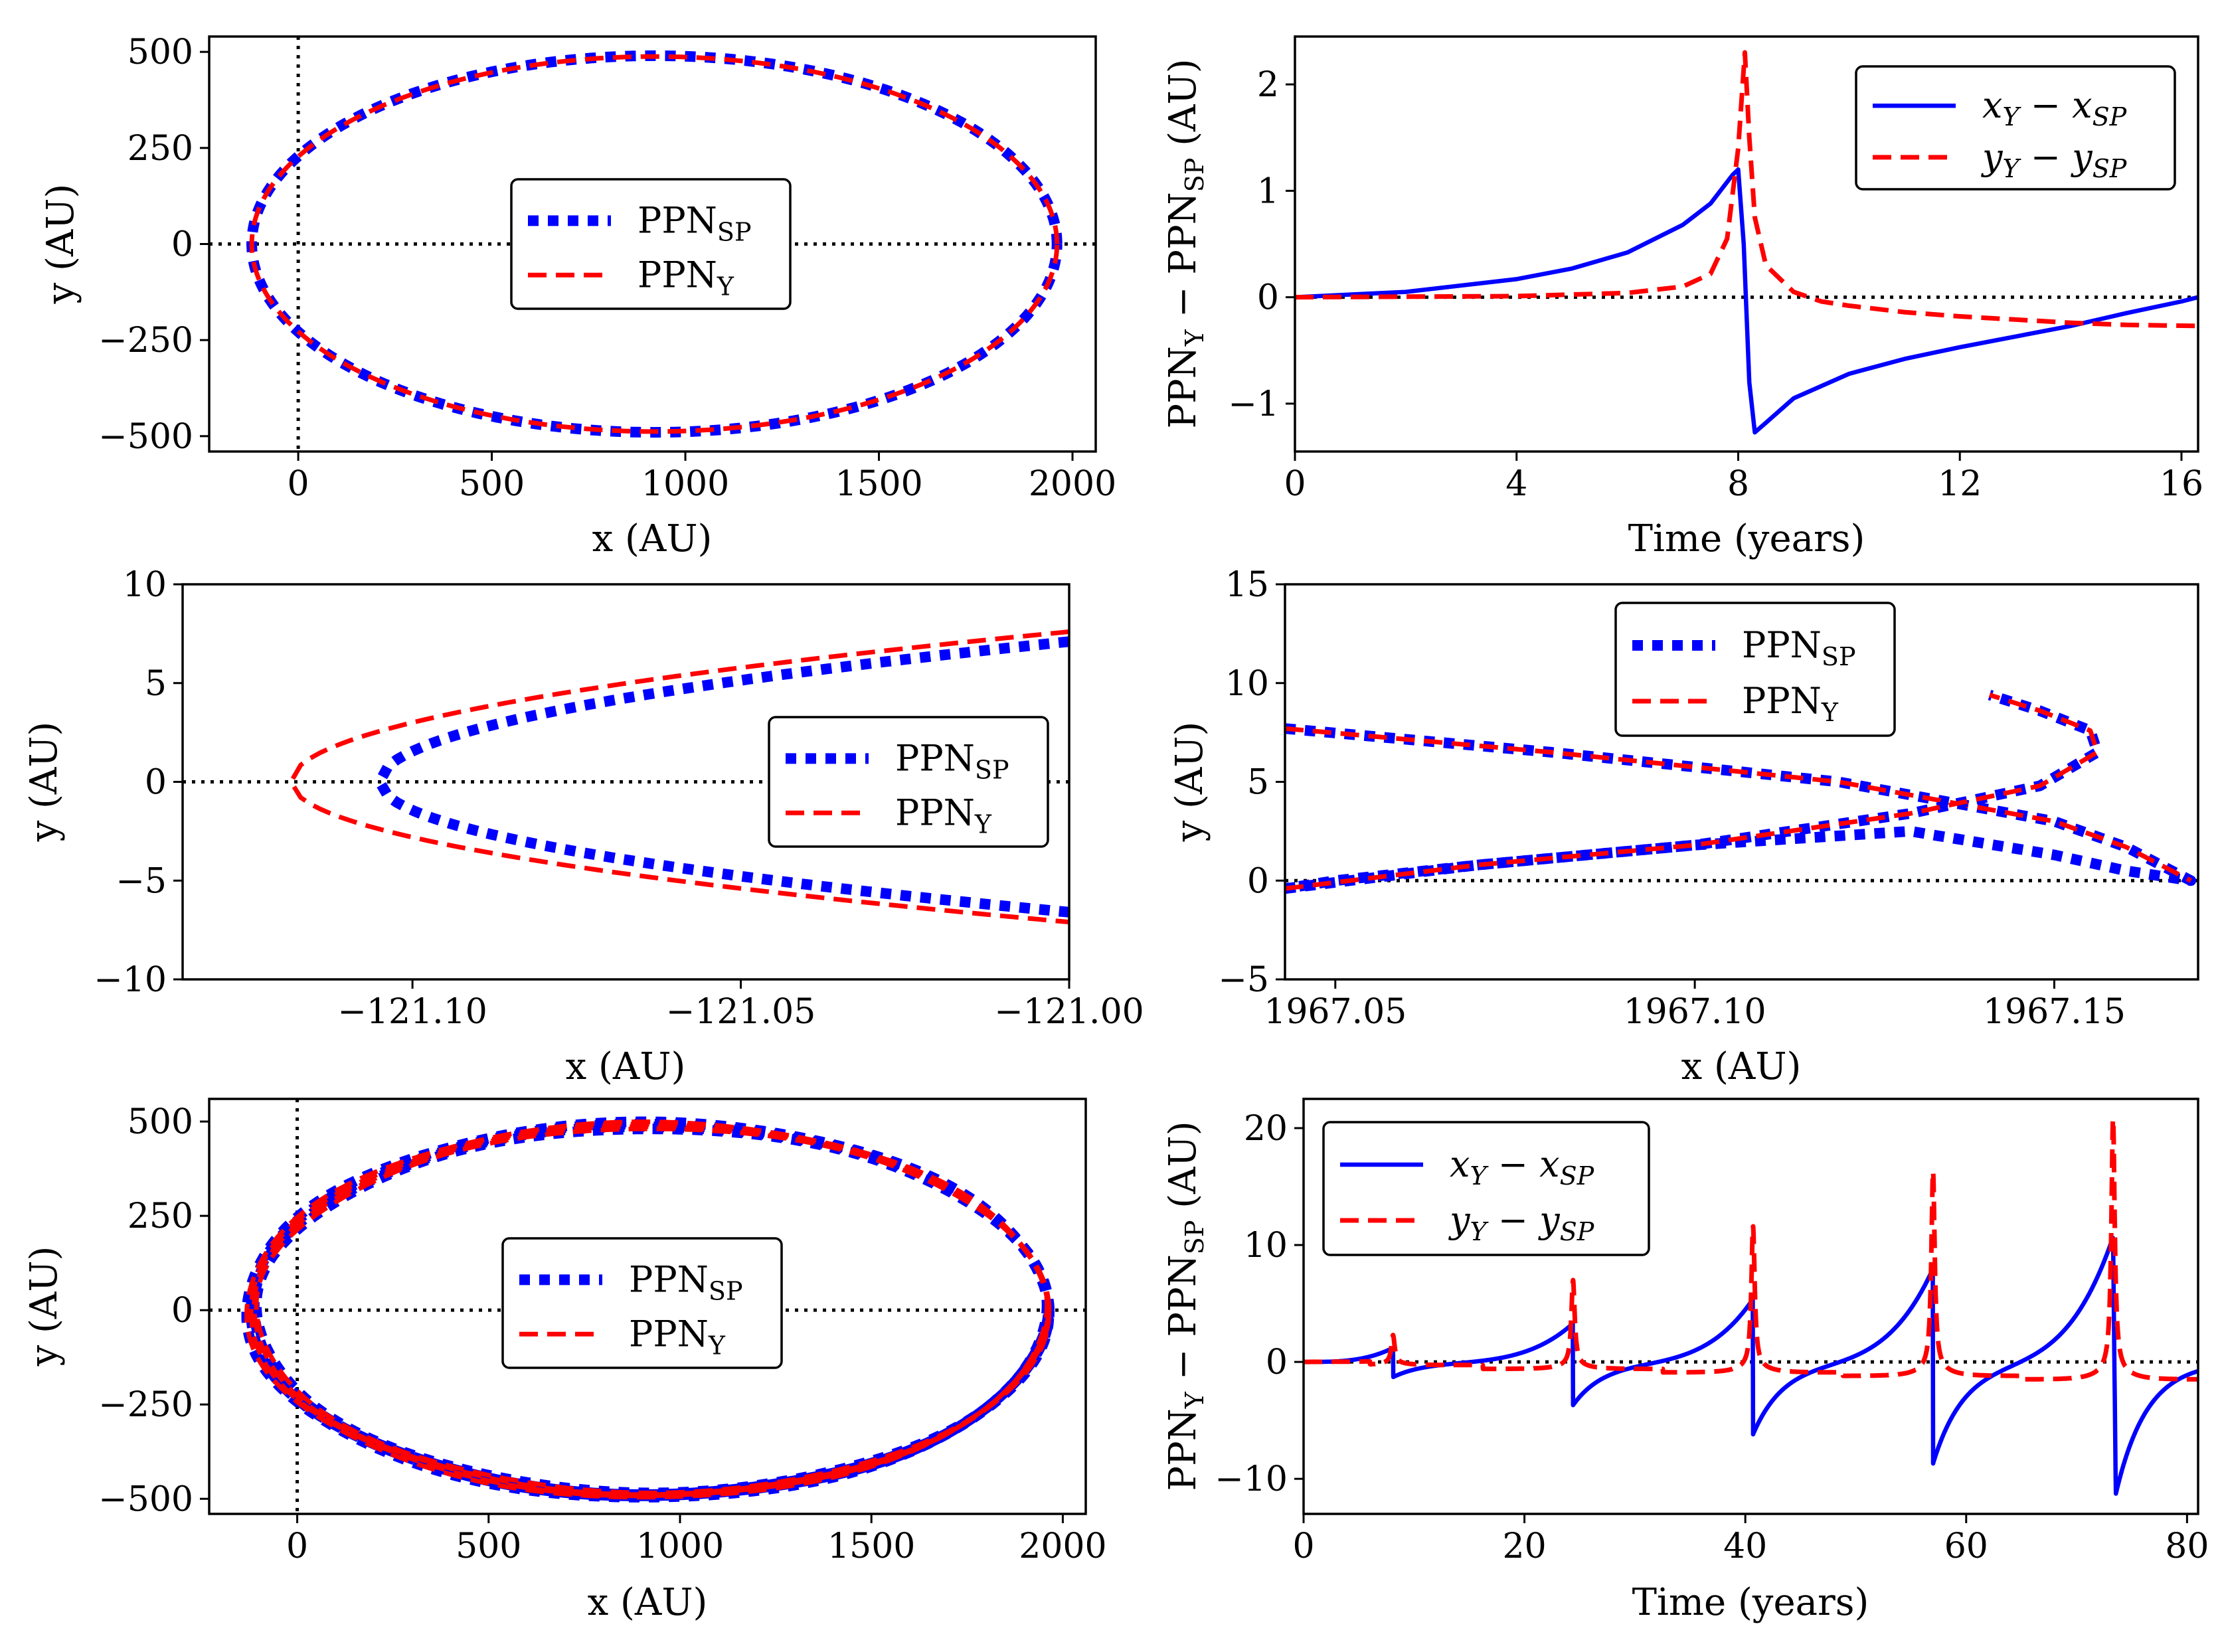 Image resolution: width=2220 pixels, height=1652 pixels. Describe the element at coordinates (141, 881) in the screenshot. I see `y-tick-label: −5` at that location.